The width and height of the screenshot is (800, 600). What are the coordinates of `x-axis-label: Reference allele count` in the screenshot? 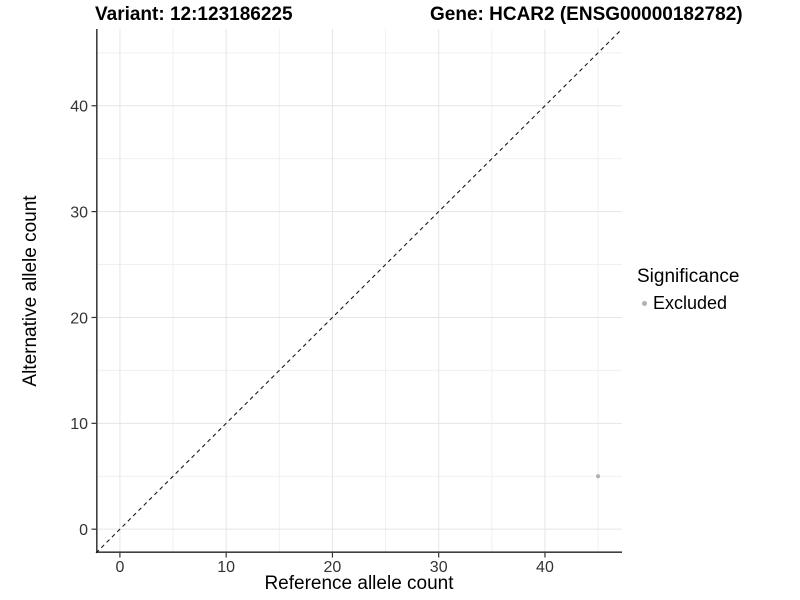 It's located at (359, 583).